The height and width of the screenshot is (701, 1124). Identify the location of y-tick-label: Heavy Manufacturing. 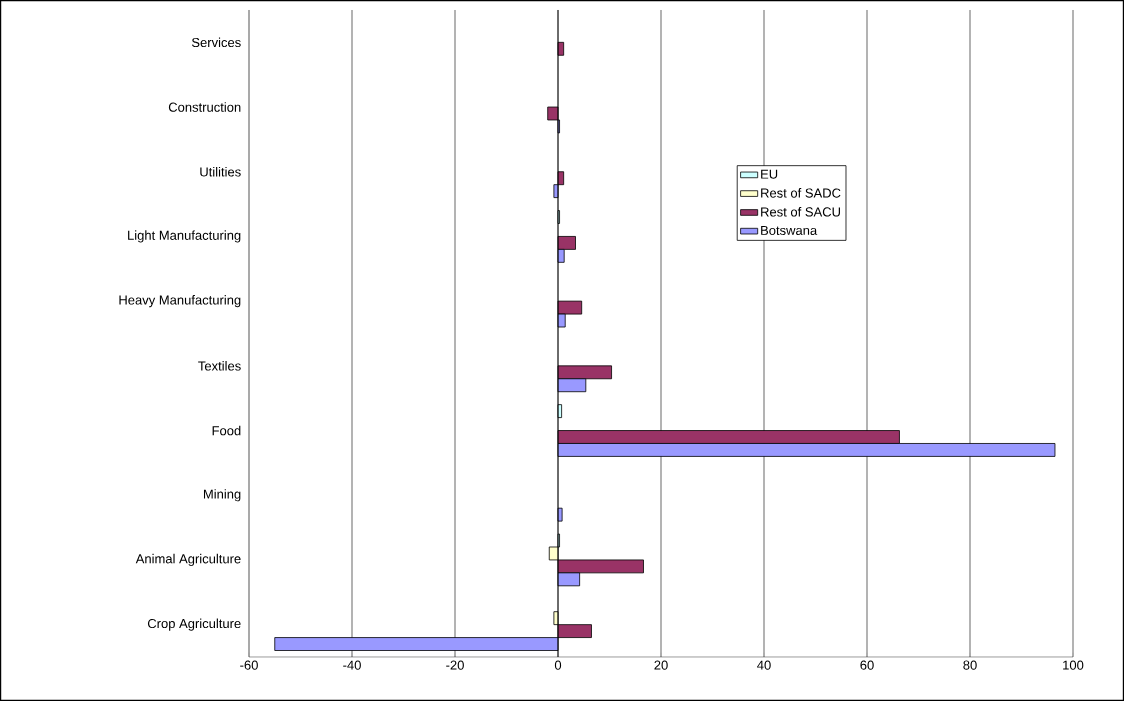
(180, 301).